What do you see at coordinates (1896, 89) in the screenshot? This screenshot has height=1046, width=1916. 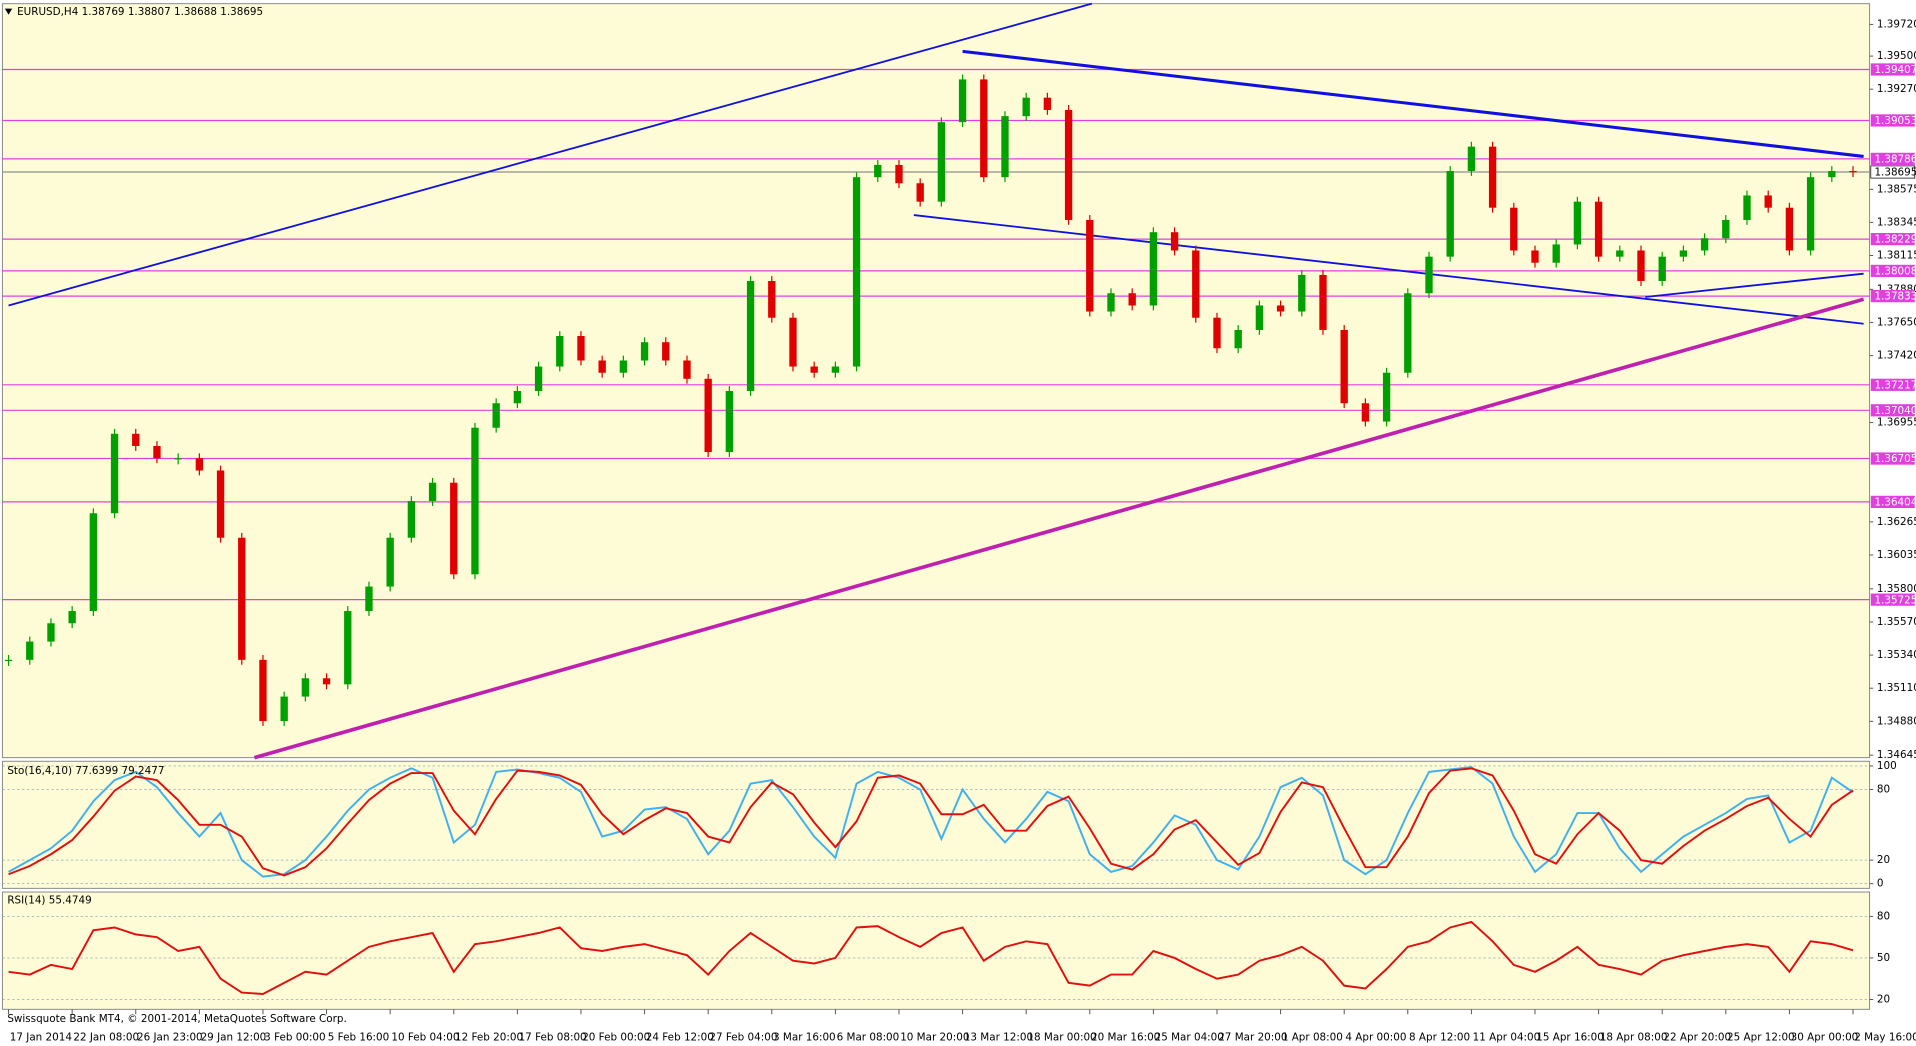 I see `y-tick-label: 1.39270` at bounding box center [1896, 89].